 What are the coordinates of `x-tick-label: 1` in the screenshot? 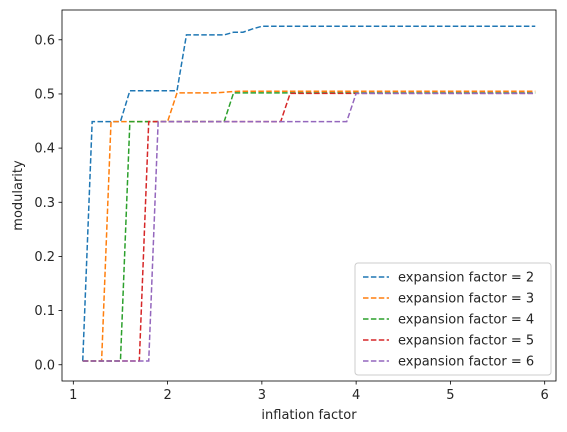 It's located at (73, 395).